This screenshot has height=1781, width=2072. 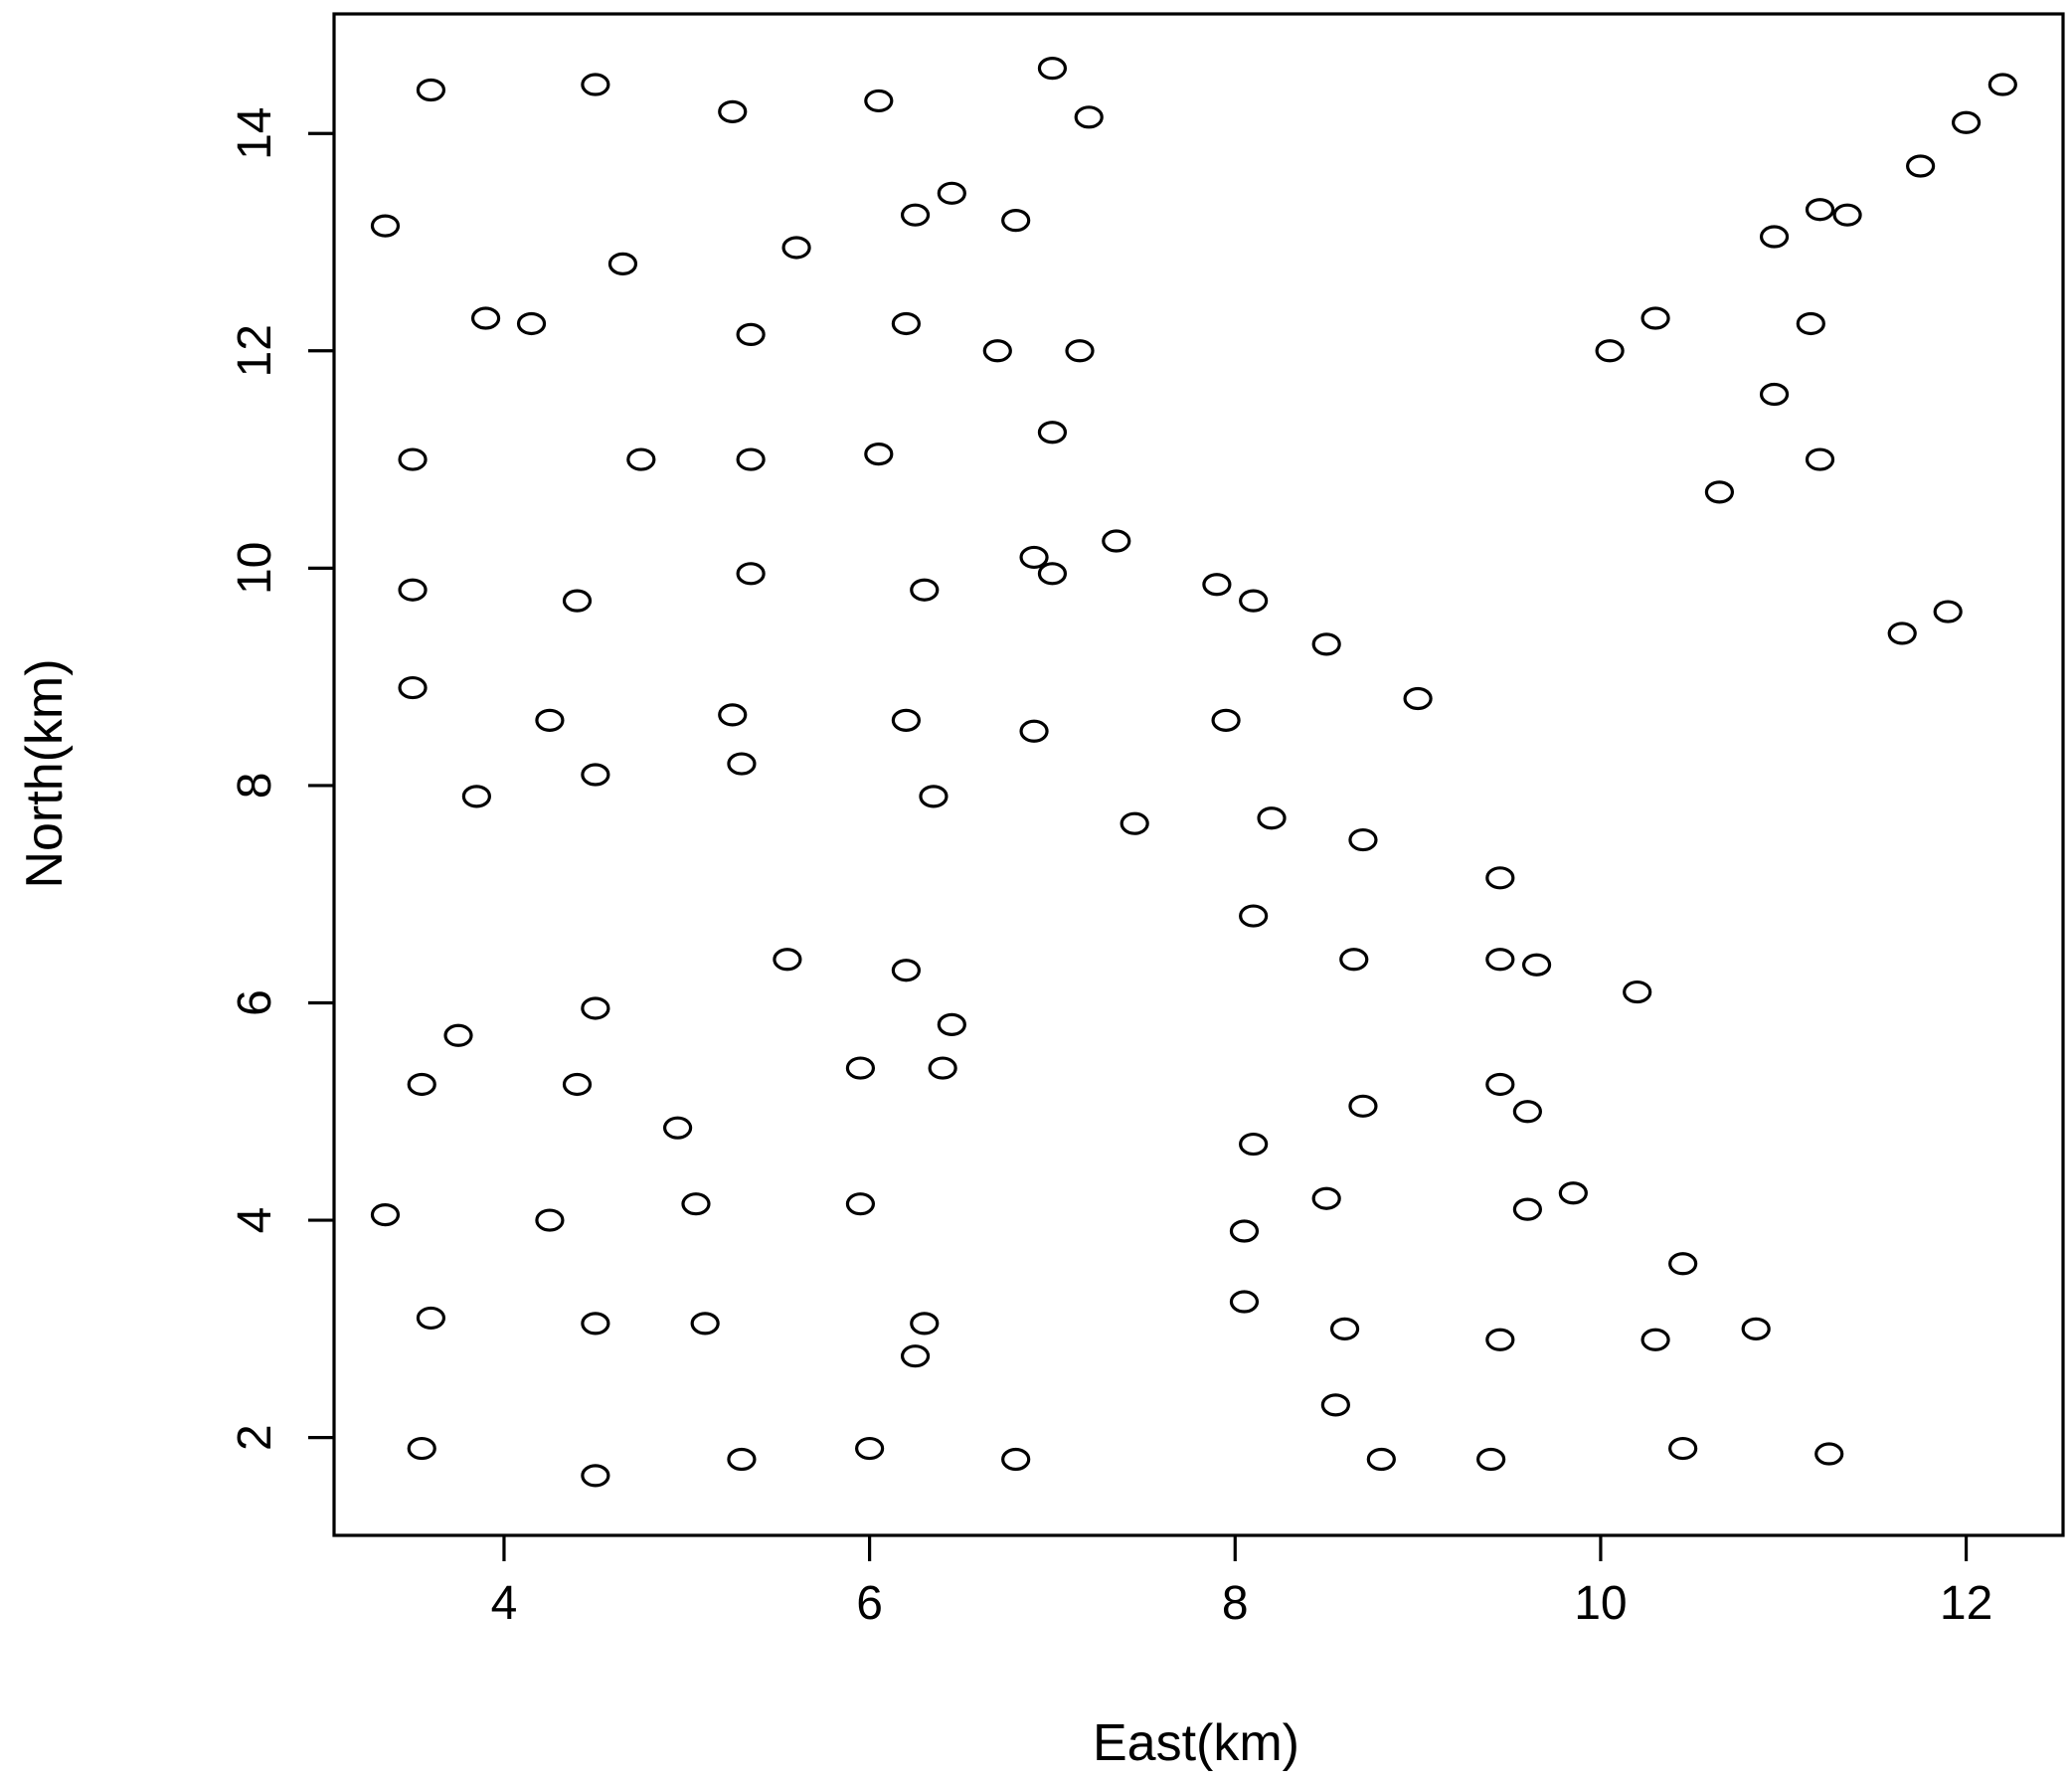 What do you see at coordinates (1235, 1603) in the screenshot?
I see `x-tick-label-2: 8` at bounding box center [1235, 1603].